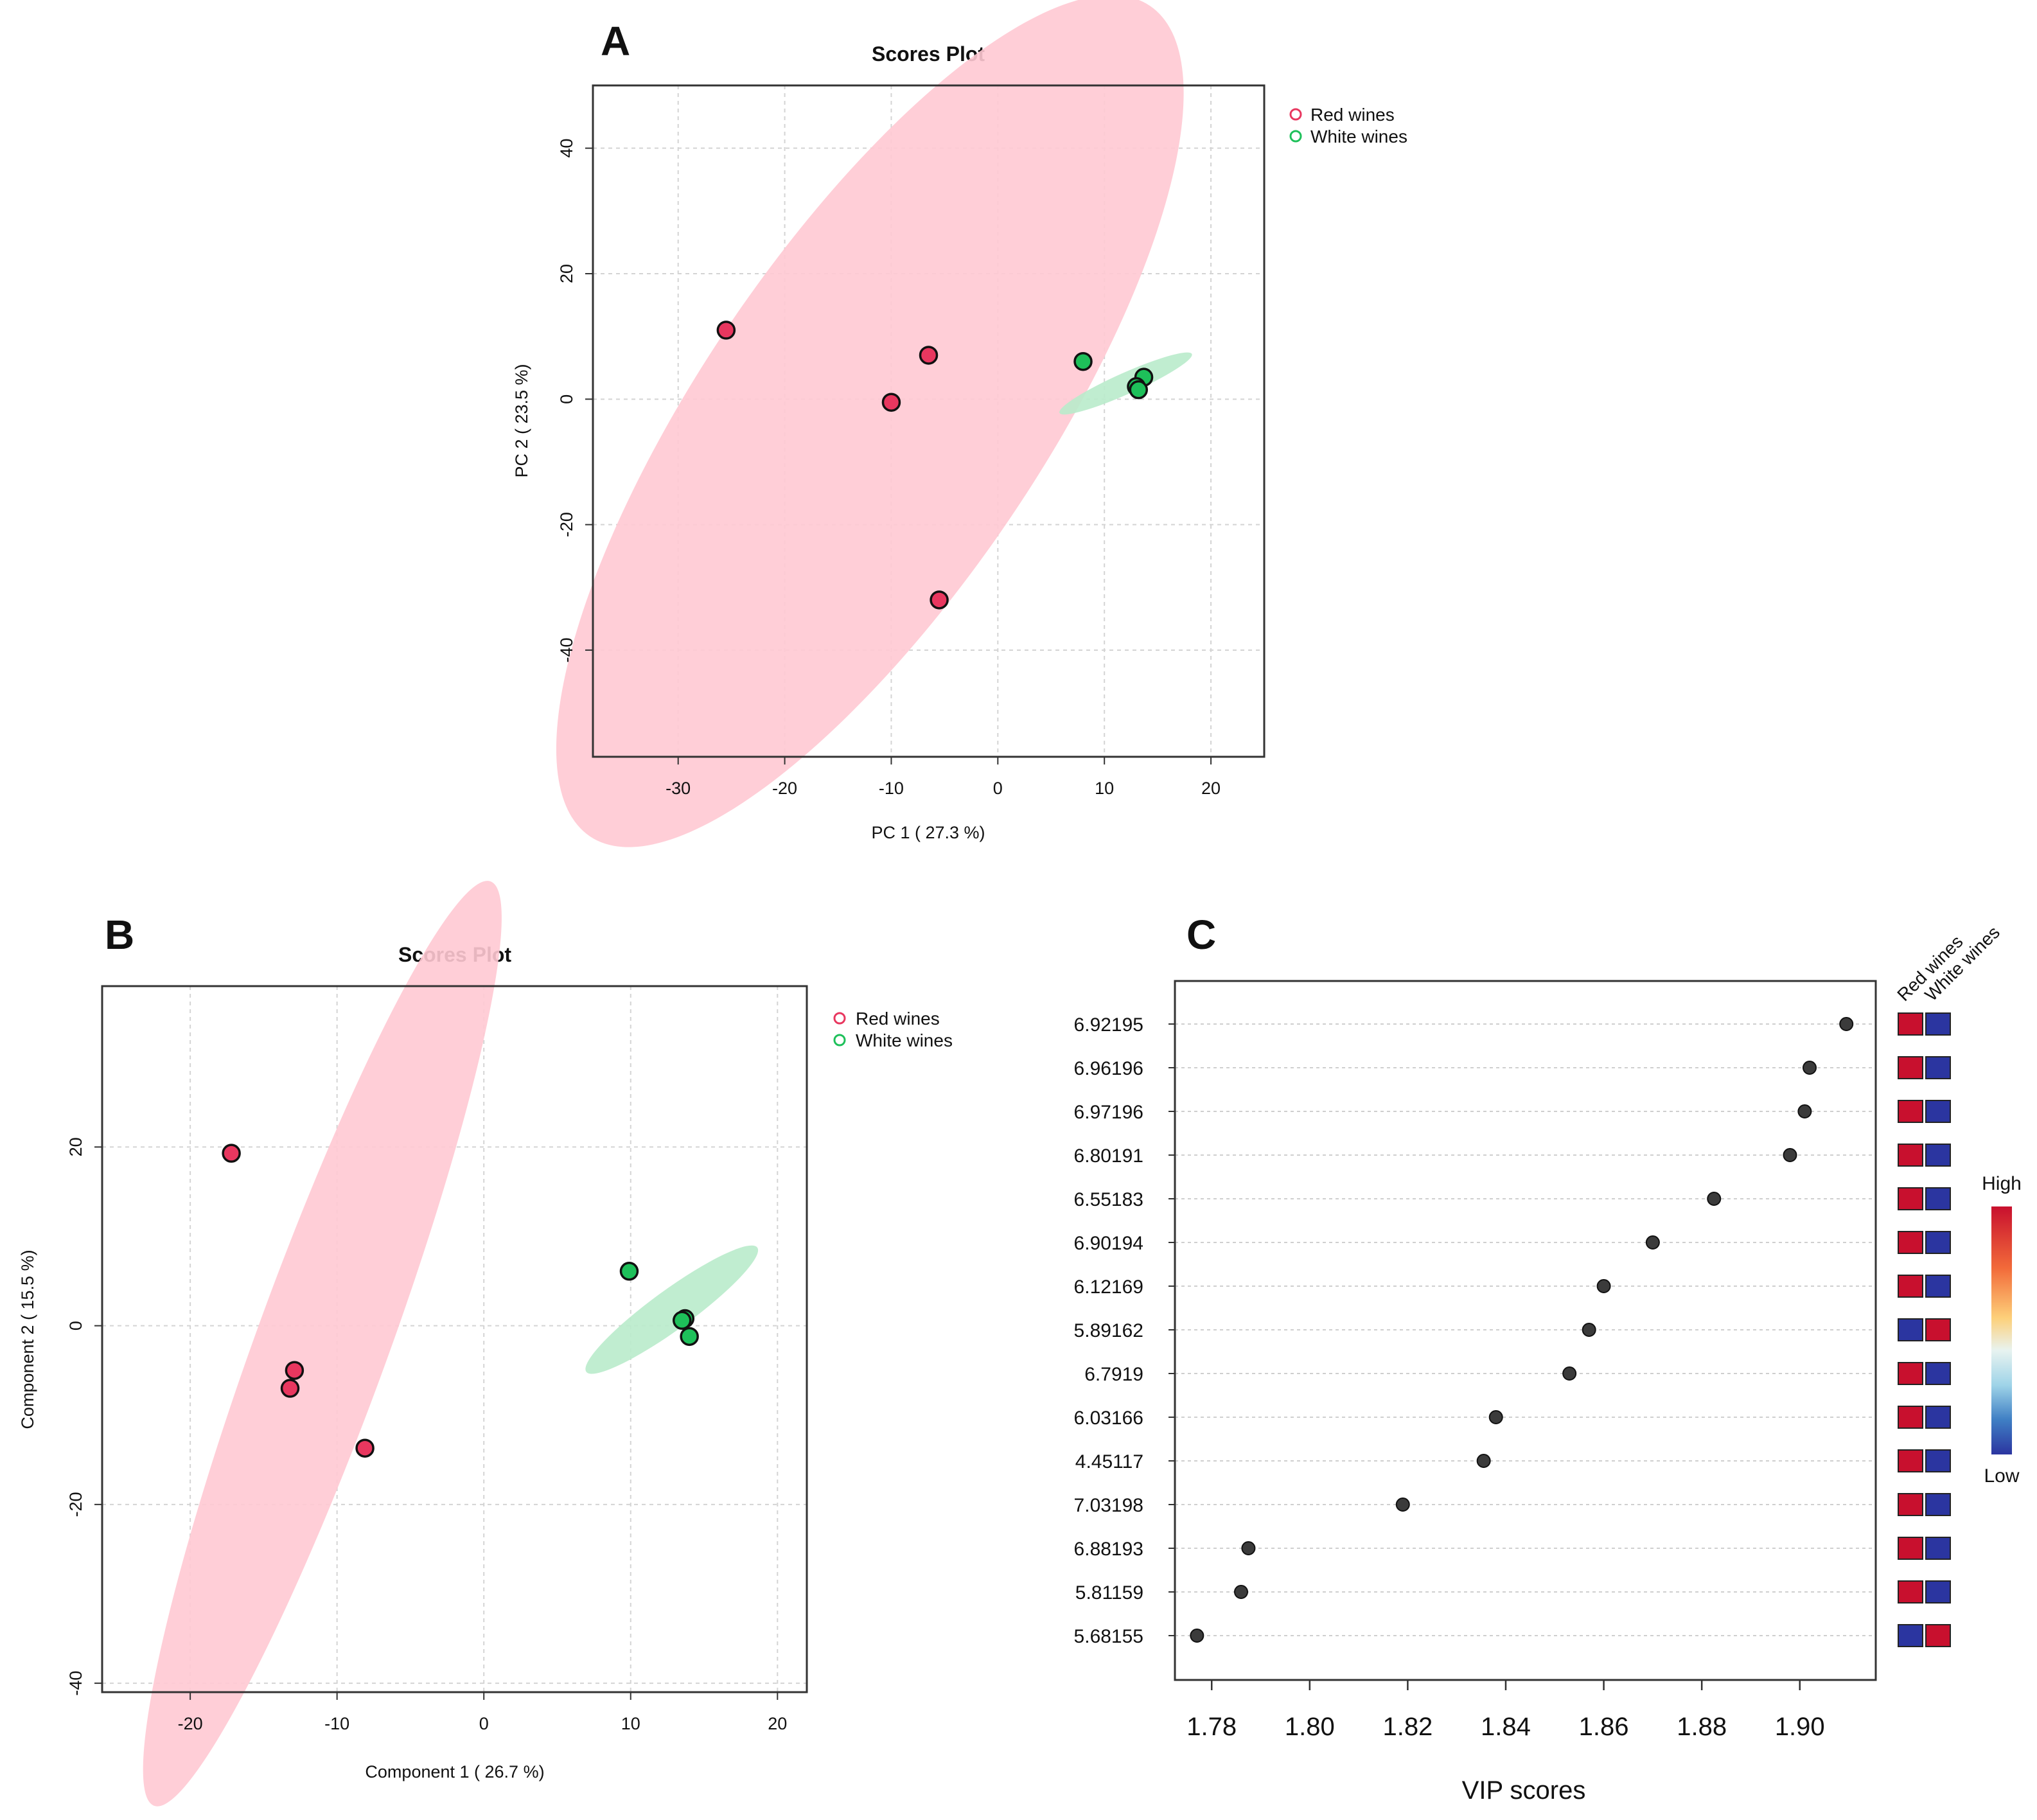 Image resolution: width=2037 pixels, height=1820 pixels. Describe the element at coordinates (566, 649) in the screenshot. I see `panel-a-y-tick-label-0: -40` at that location.